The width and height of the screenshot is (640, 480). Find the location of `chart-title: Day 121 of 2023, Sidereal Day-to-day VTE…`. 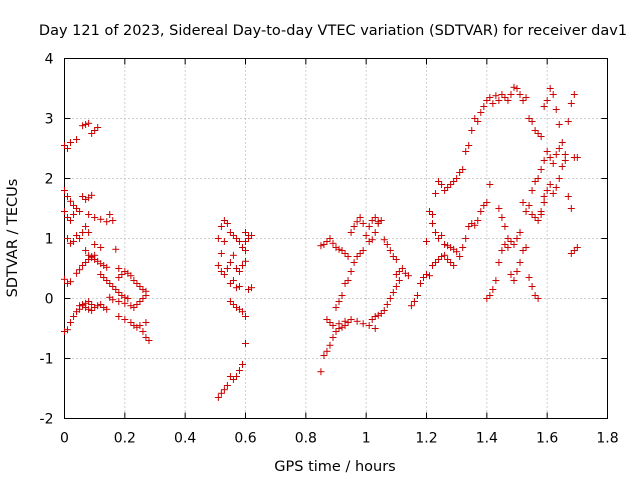

chart-title: Day 121 of 2023, Sidereal Day-to-day VTE… is located at coordinates (333, 31).